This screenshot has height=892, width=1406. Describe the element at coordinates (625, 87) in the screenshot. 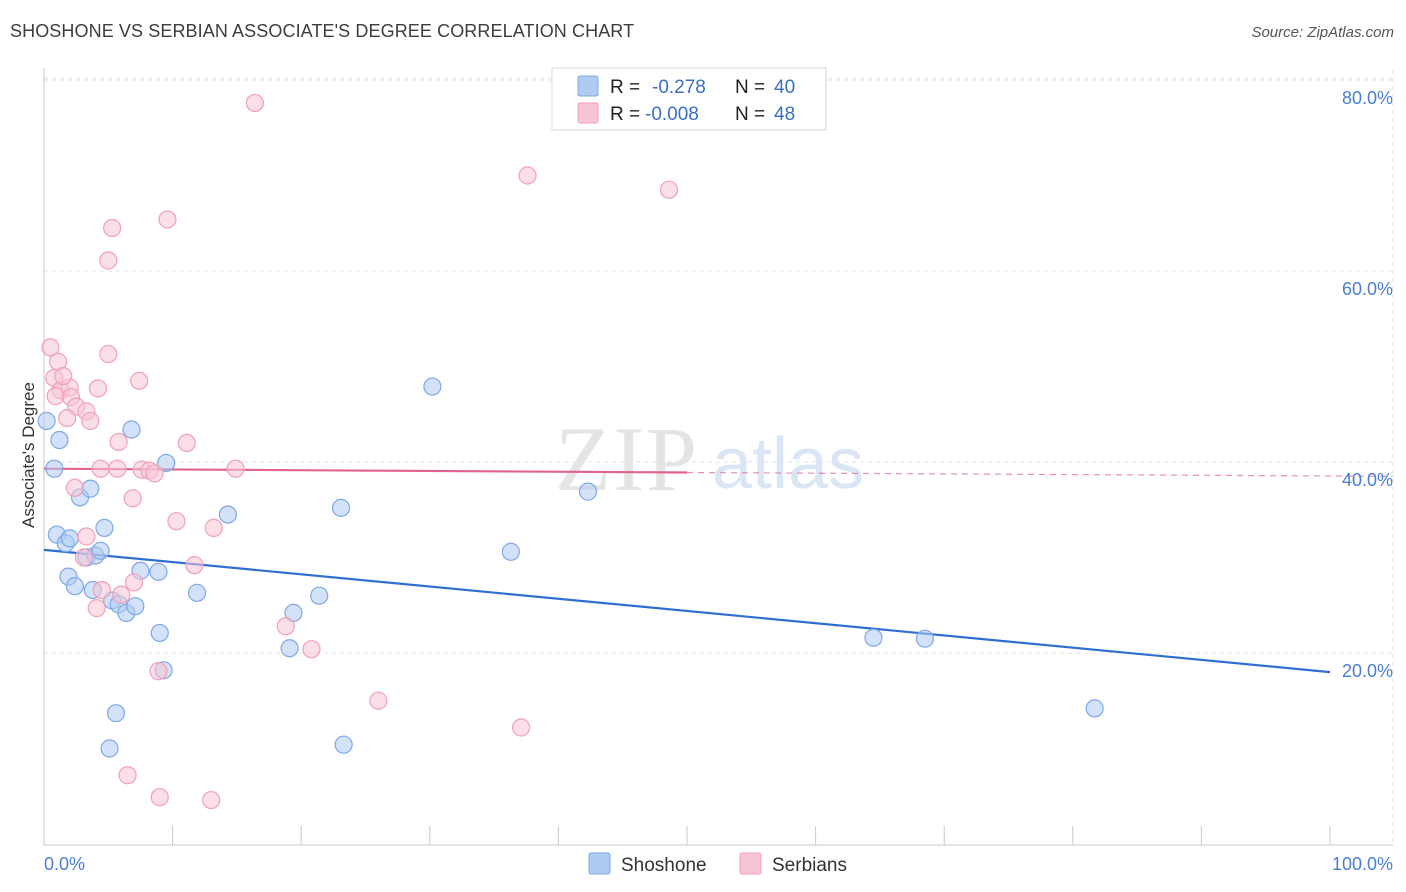

I see `legend-r-label-shoshone: R =` at that location.